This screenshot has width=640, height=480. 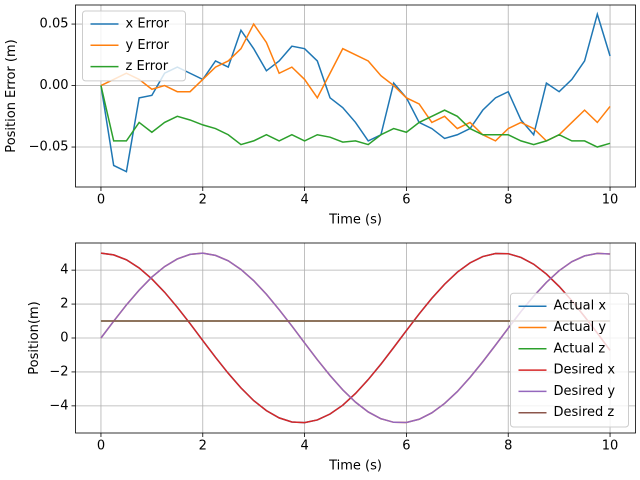 What do you see at coordinates (585, 391) in the screenshot?
I see `legend-label: Desired y` at bounding box center [585, 391].